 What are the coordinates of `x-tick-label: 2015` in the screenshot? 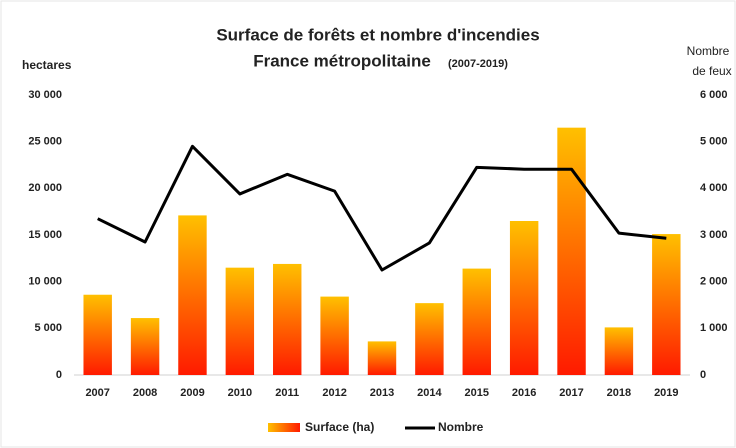 It's located at (477, 393).